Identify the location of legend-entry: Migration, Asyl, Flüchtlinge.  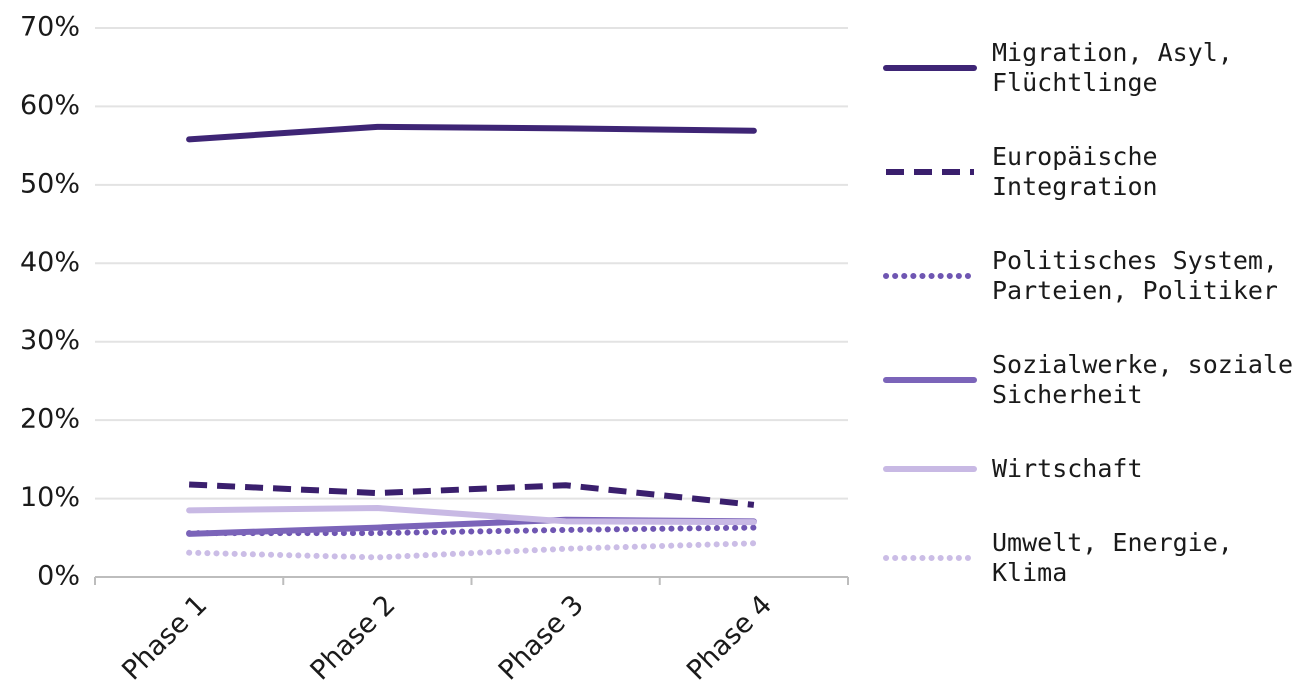
(1097, 68).